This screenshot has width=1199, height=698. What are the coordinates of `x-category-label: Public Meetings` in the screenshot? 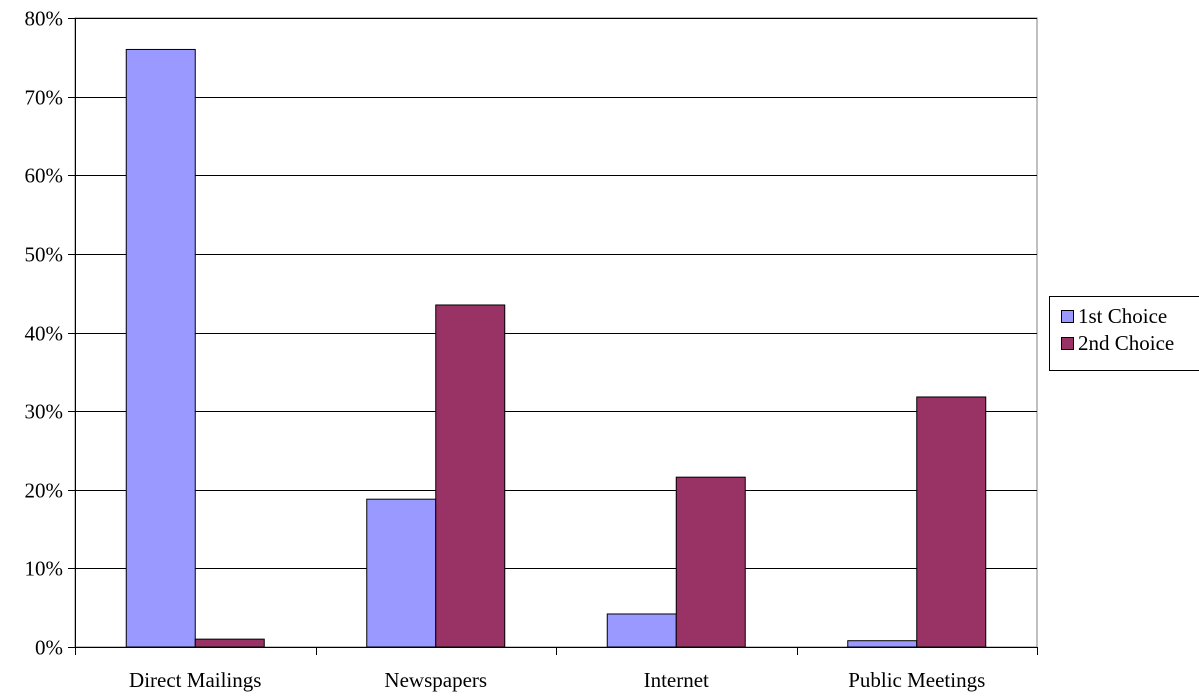 It's located at (916, 680).